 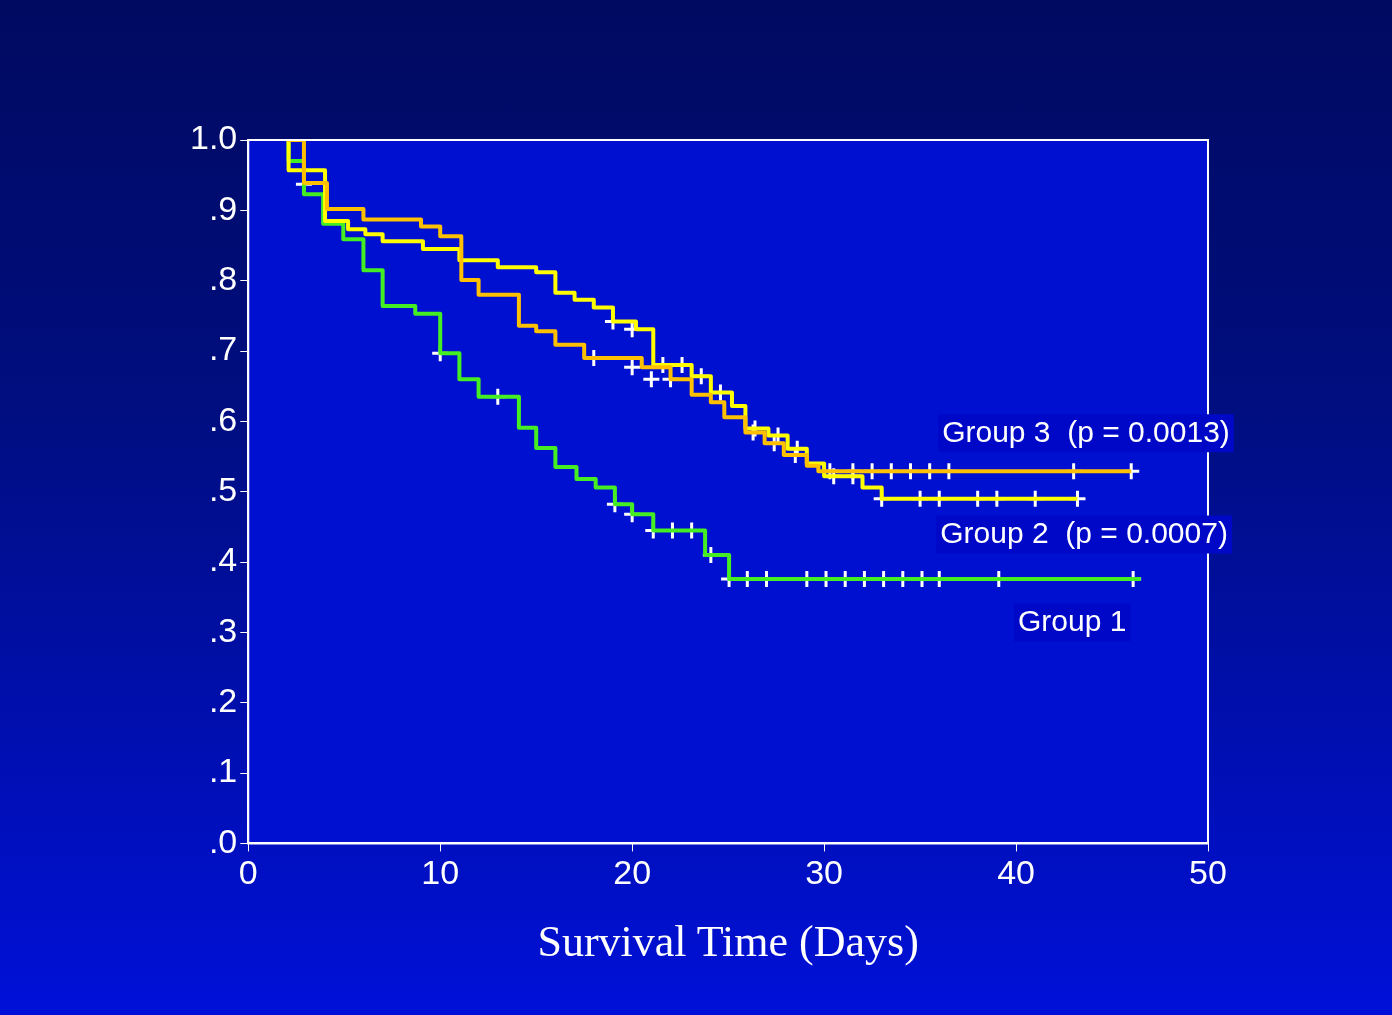 What do you see at coordinates (223, 418) in the screenshot?
I see `y-tick-label: .6` at bounding box center [223, 418].